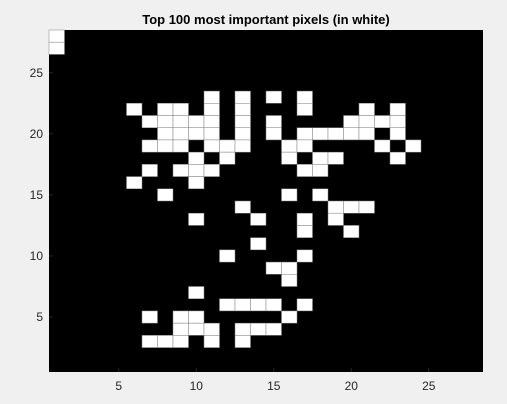 The height and width of the screenshot is (404, 507). What do you see at coordinates (352, 386) in the screenshot?
I see `x-tick-label: 20` at bounding box center [352, 386].